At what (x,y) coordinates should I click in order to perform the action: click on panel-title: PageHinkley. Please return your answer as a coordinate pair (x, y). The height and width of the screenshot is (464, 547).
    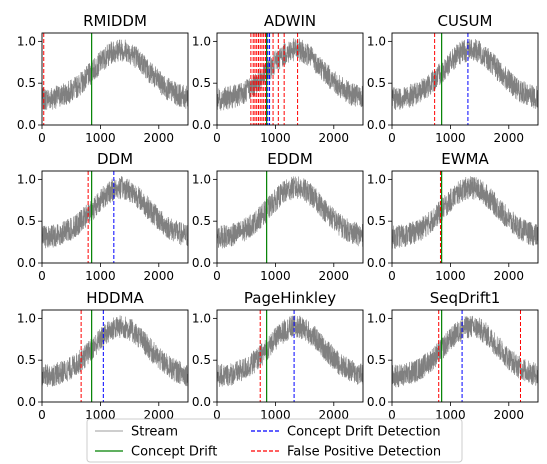
    Looking at the image, I should click on (290, 298).